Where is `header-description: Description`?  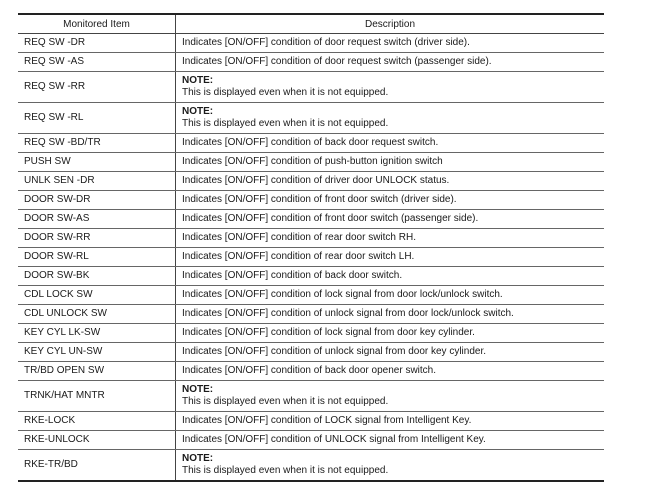
header-description: Description is located at coordinates (389, 23).